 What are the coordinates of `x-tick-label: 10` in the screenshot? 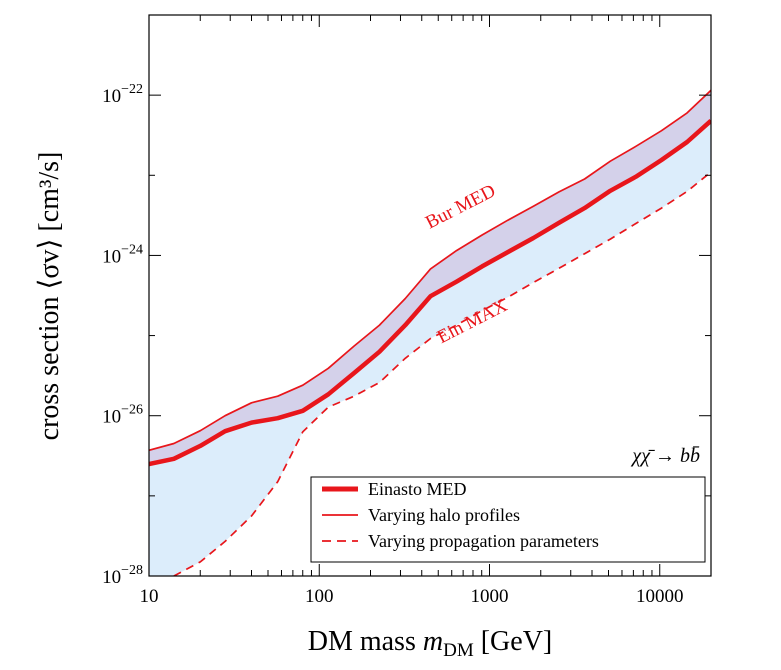 It's located at (149, 596).